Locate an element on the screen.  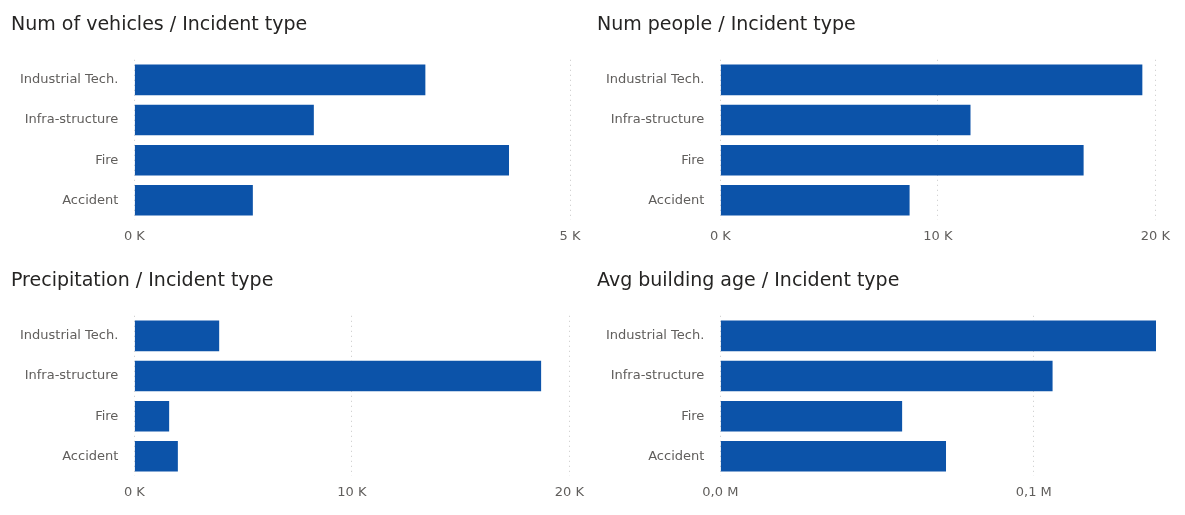
chart-title: Num people / Incident type is located at coordinates (726, 23).